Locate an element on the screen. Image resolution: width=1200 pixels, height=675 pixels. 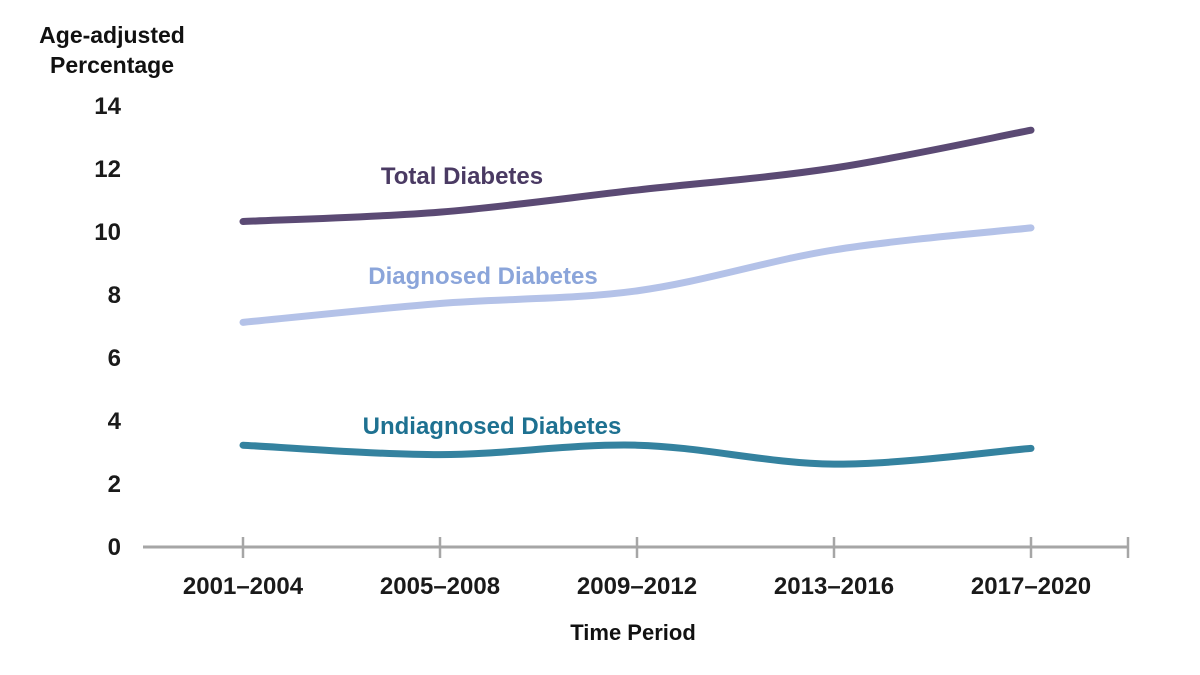
y-tick-label: 14 is located at coordinates (107, 106).